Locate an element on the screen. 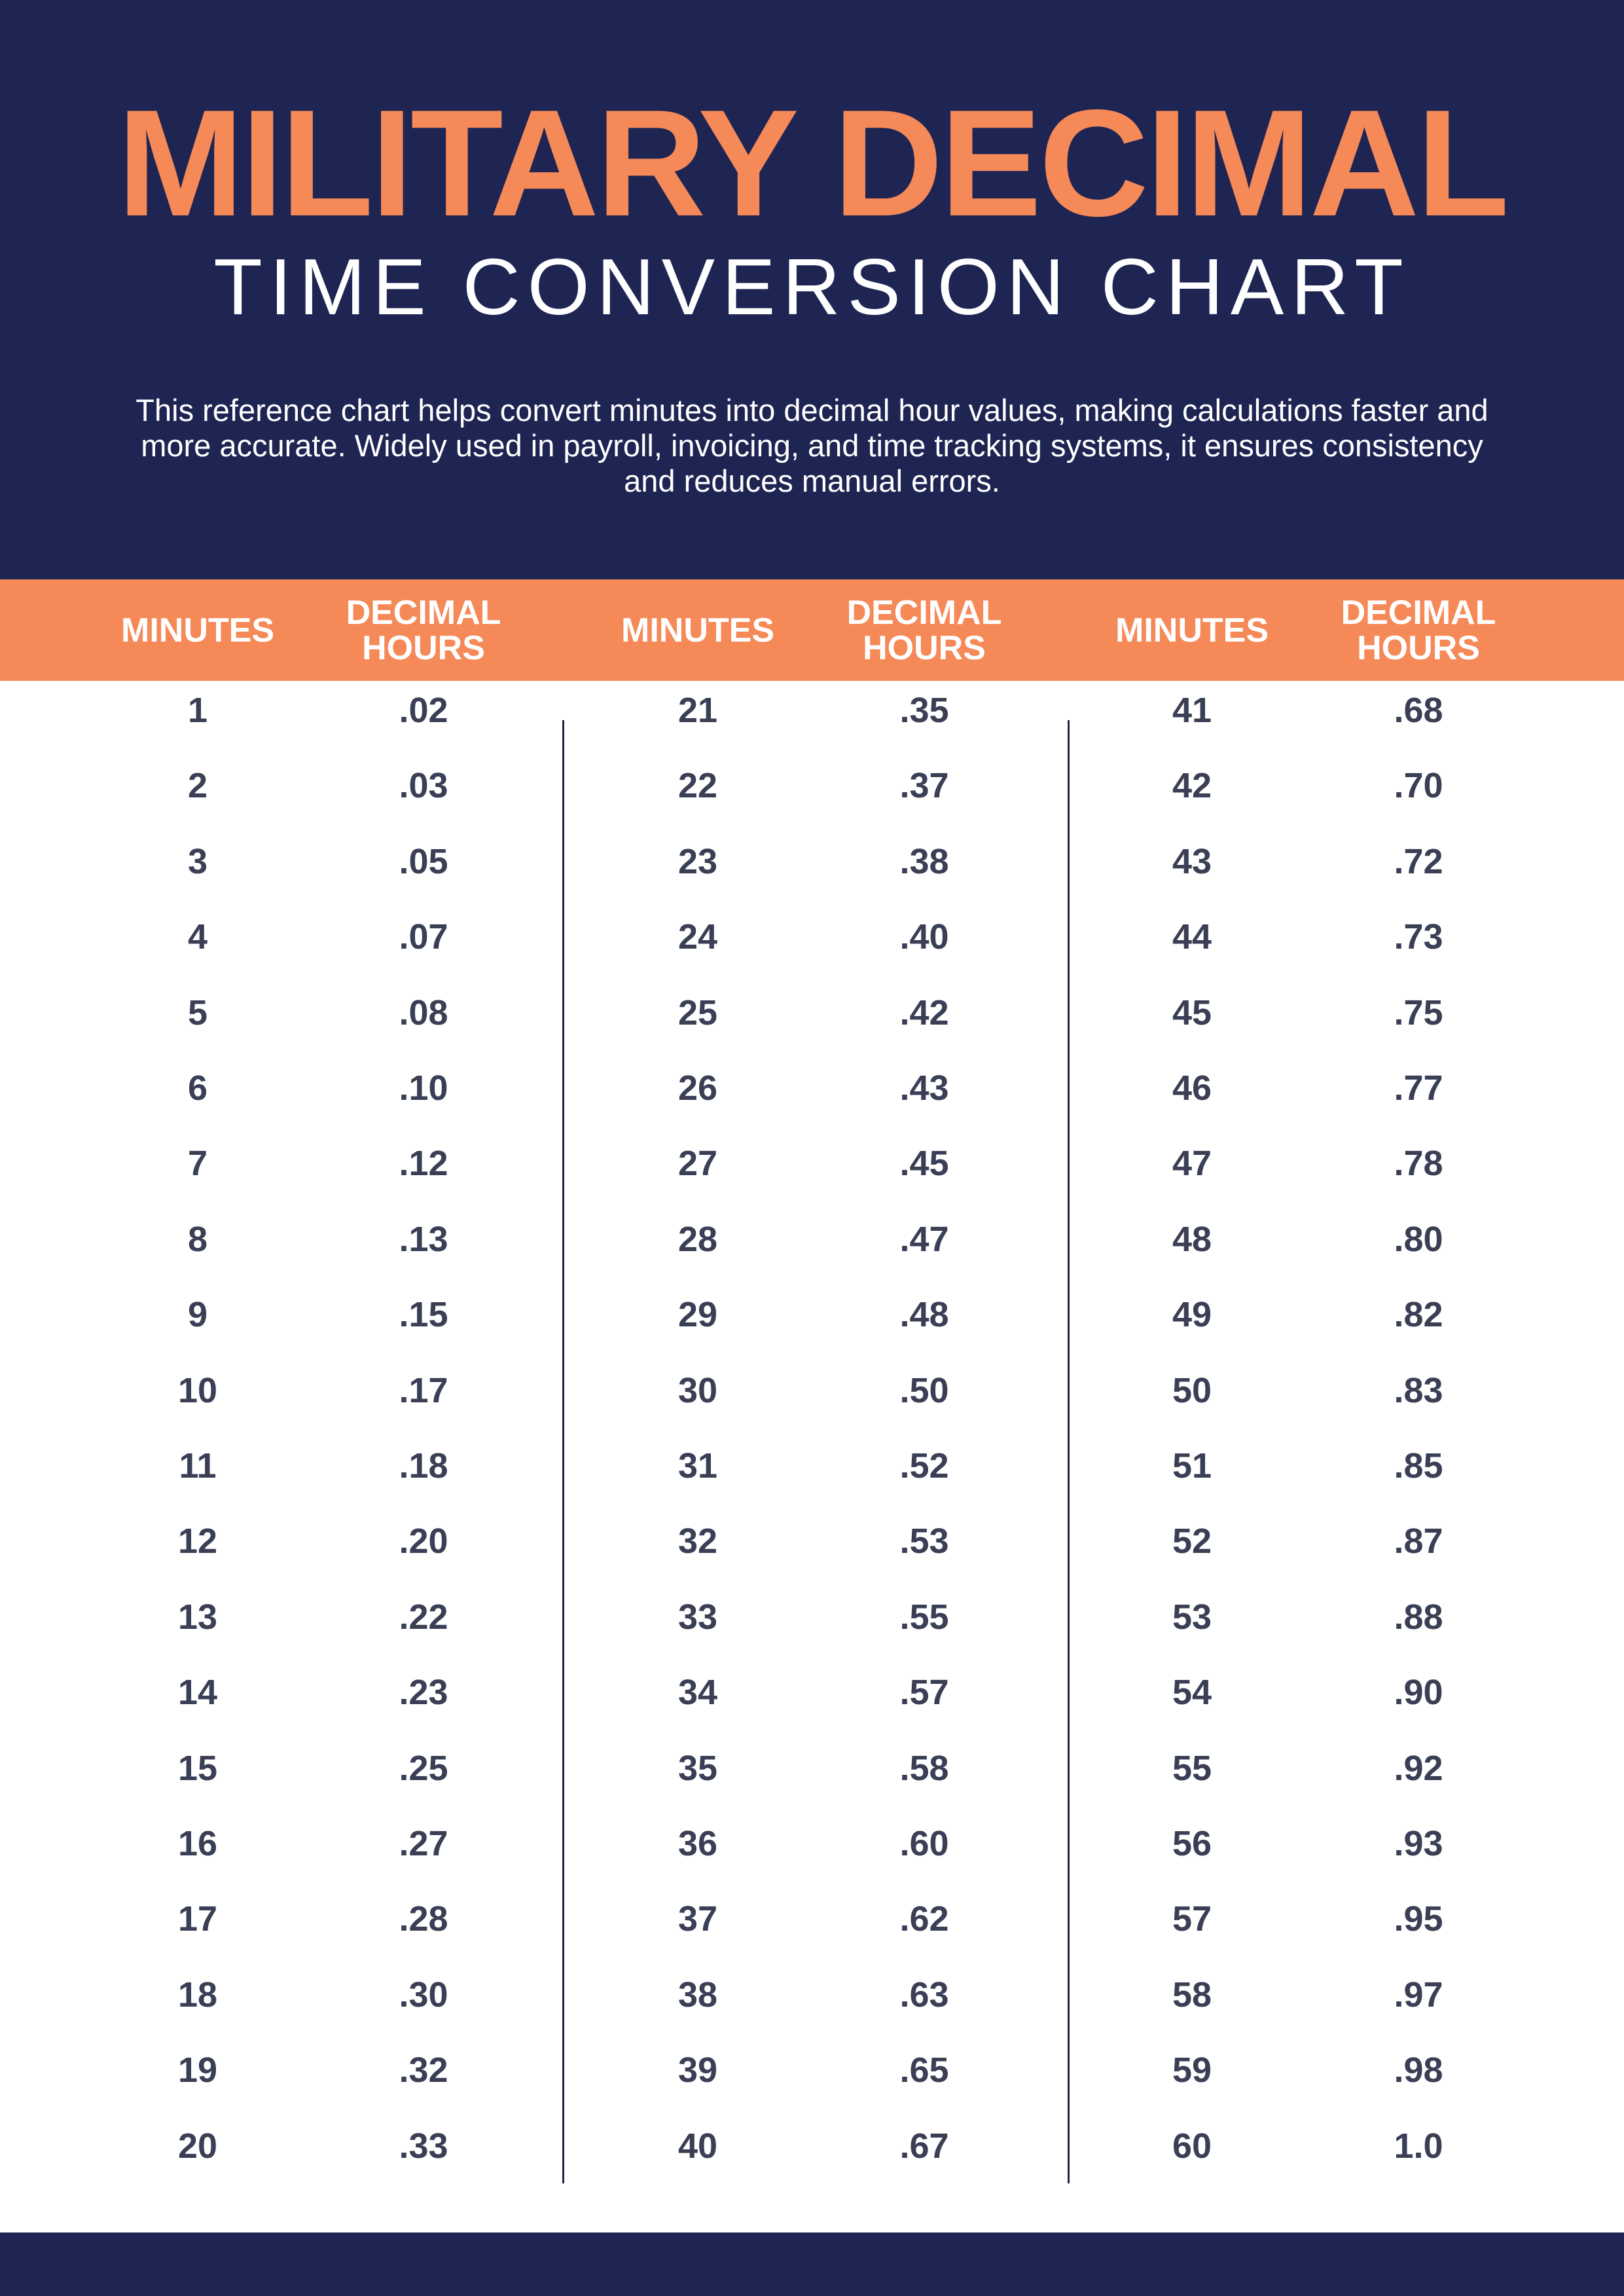 The width and height of the screenshot is (1624, 2296). decimal-hours-cell: .67 is located at coordinates (924, 2146).